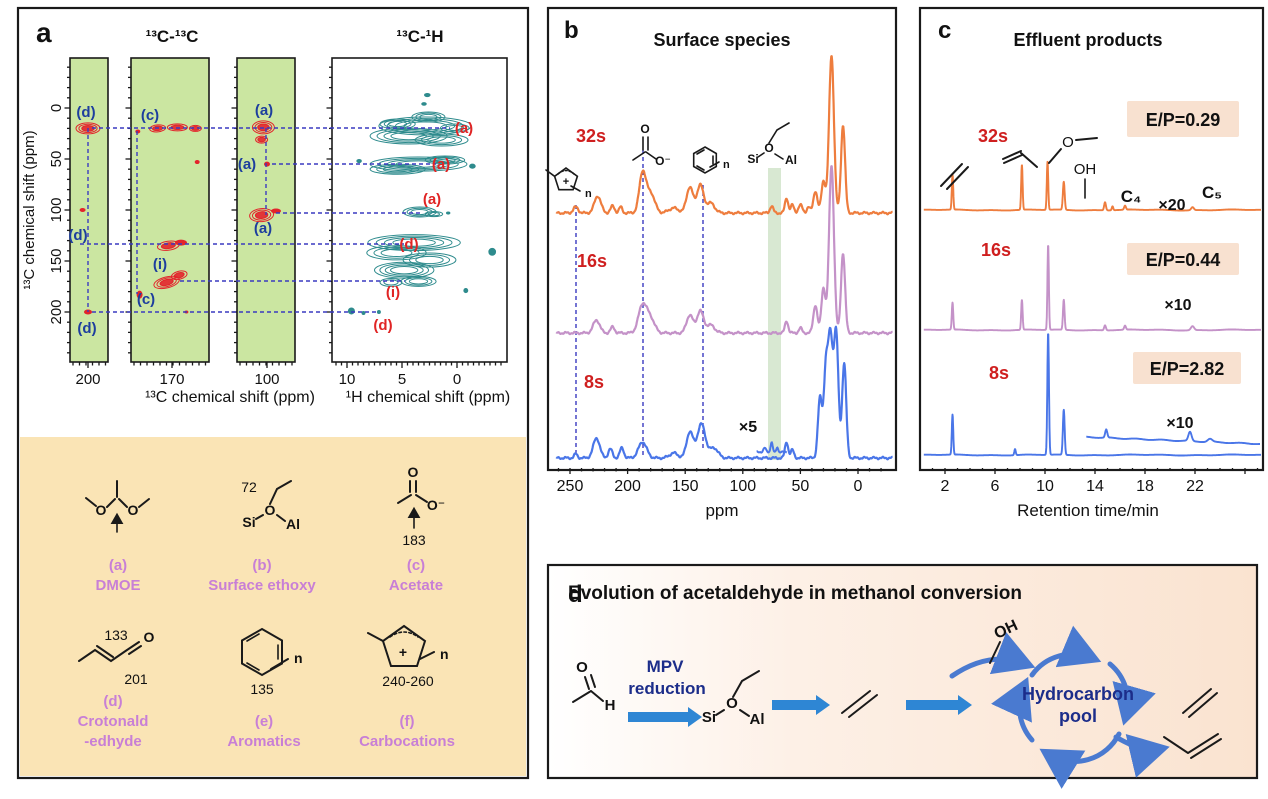 Image resolution: width=1268 pixels, height=799 pixels. I want to click on shift-value: 72, so click(249, 487).